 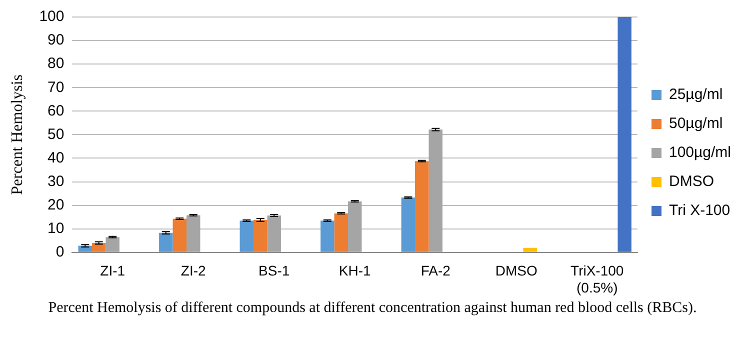 I want to click on y-axis-title: Percent Hemolysis, so click(x=17, y=134).